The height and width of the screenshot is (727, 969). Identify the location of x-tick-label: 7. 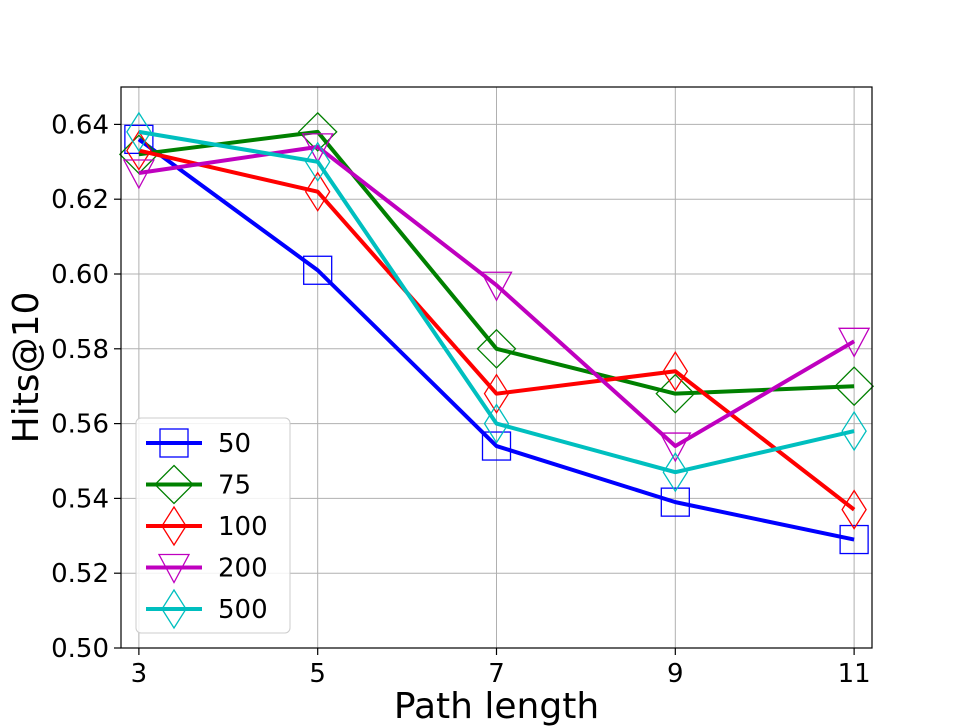
(496, 674).